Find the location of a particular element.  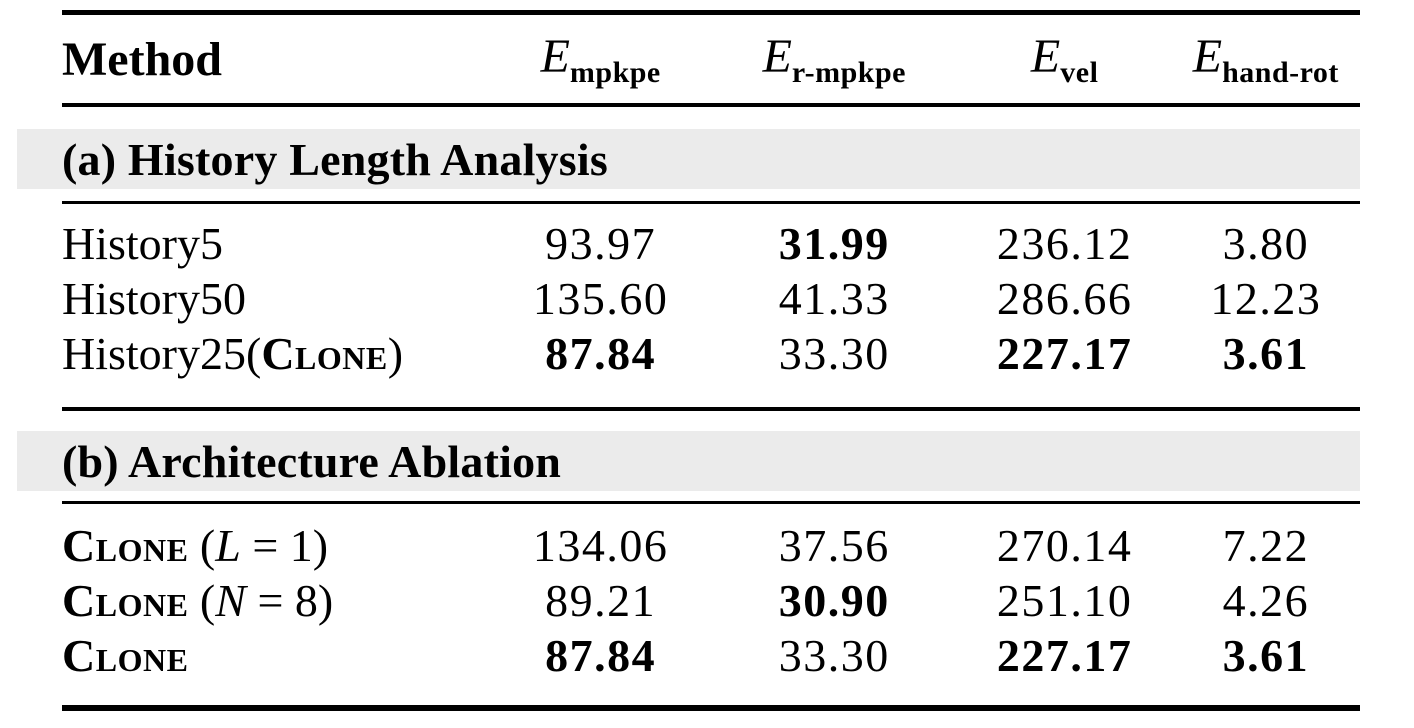

value-cell-r-mpkpe: 37.56 is located at coordinates (834, 545).